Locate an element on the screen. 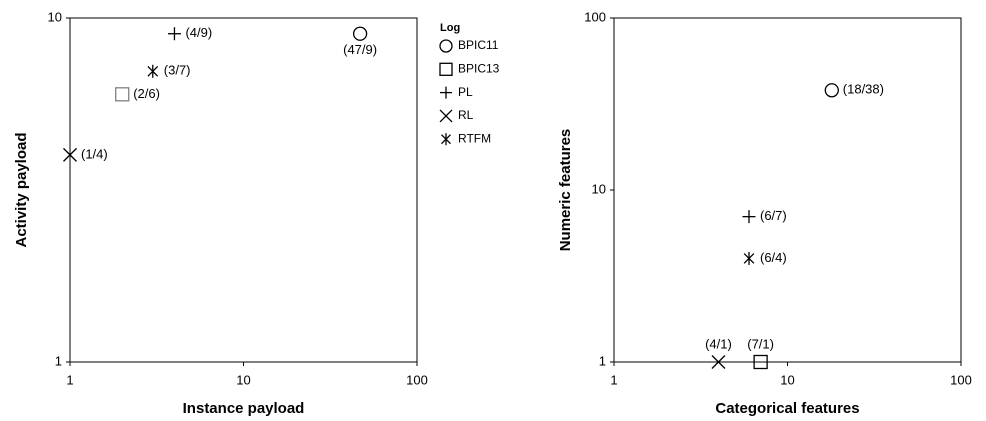 This screenshot has height=421, width=986. y-axis-title: Numeric features is located at coordinates (565, 190).